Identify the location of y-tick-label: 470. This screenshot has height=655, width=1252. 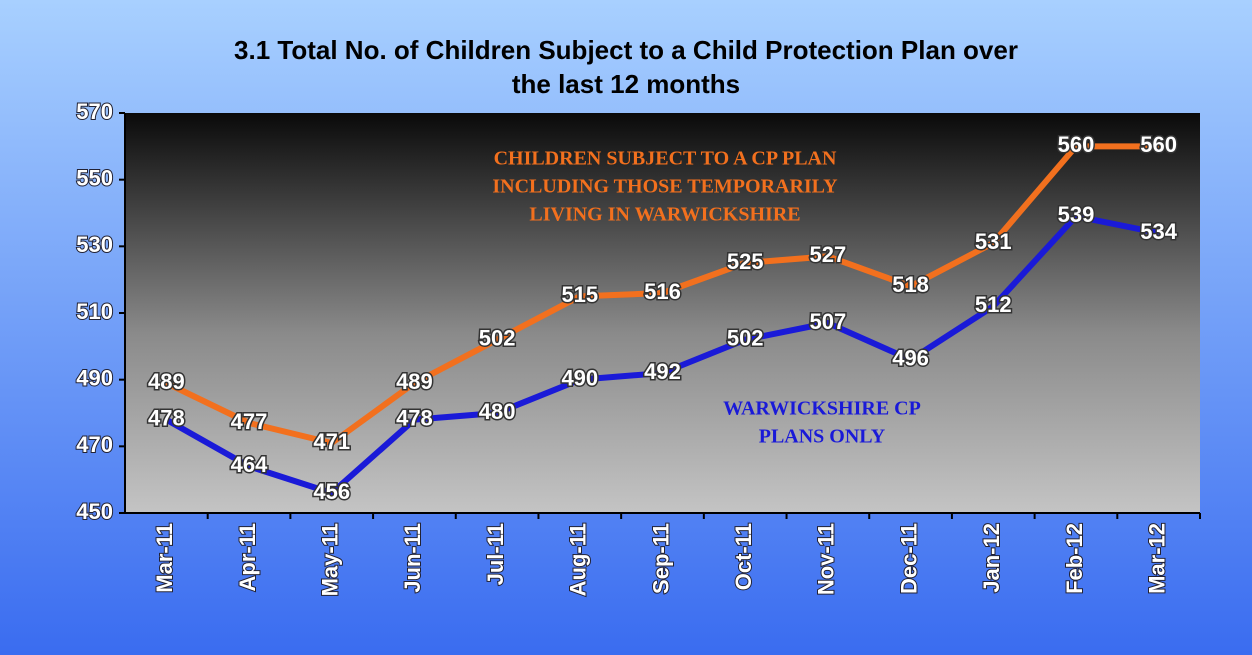
(94, 444).